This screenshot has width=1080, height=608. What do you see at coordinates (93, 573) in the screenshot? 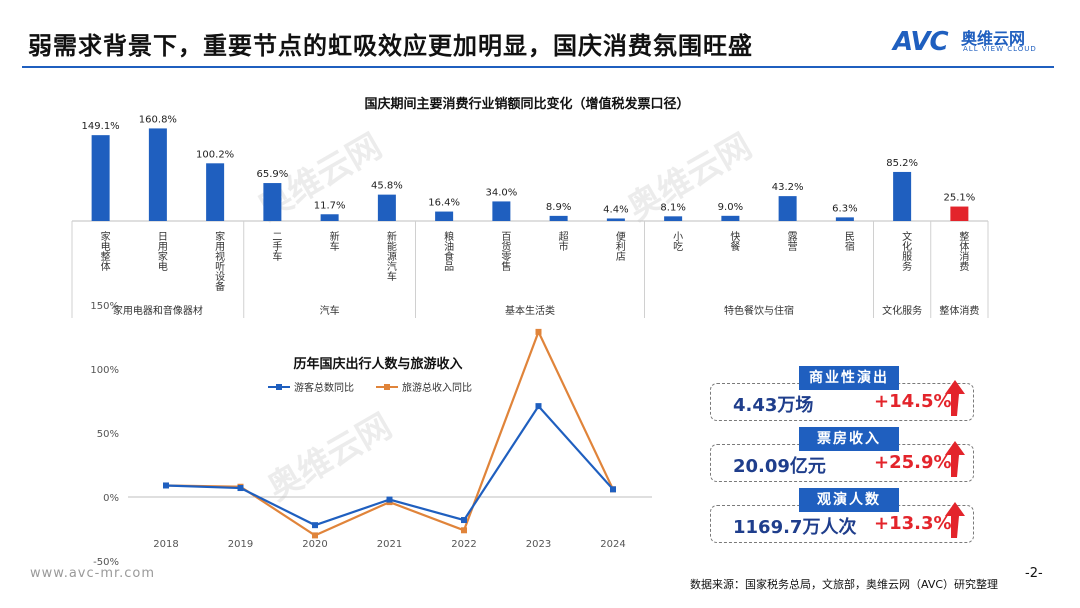
I see `footer-url: www.avc-mr.com` at bounding box center [93, 573].